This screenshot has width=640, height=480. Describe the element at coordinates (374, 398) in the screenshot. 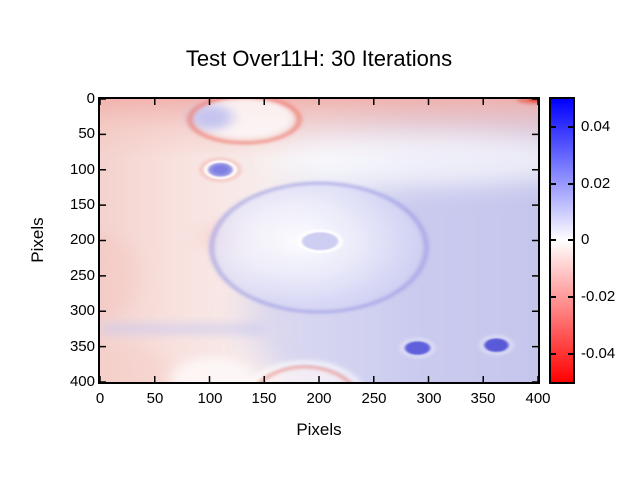

I see `x-tick-label: 250` at that location.